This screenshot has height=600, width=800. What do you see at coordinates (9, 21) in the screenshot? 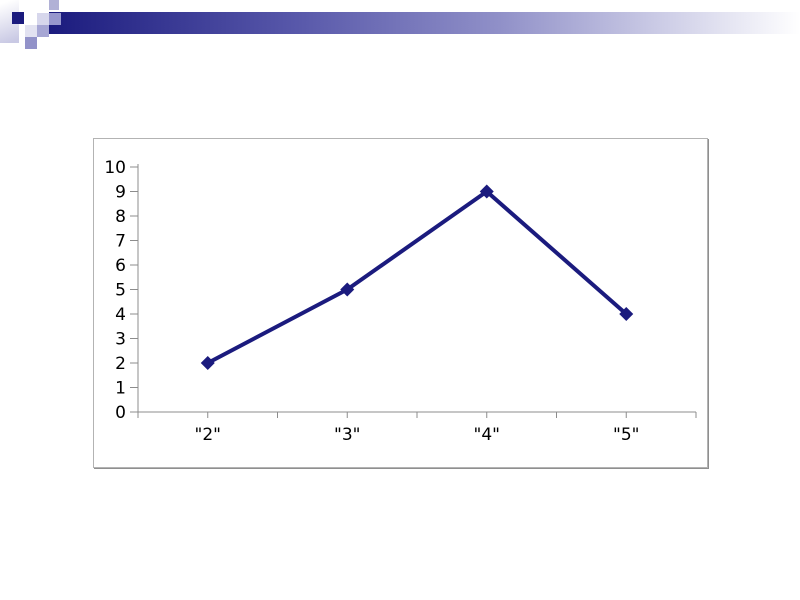
I see `deco-left-gradient-strip` at bounding box center [9, 21].